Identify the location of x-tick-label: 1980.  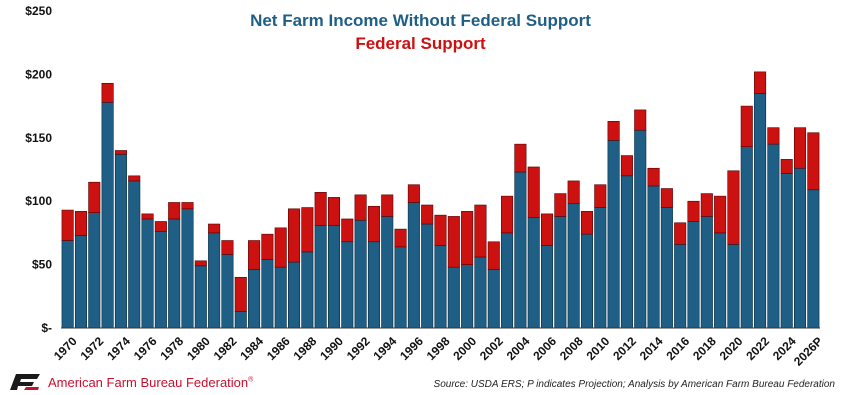
(198, 348).